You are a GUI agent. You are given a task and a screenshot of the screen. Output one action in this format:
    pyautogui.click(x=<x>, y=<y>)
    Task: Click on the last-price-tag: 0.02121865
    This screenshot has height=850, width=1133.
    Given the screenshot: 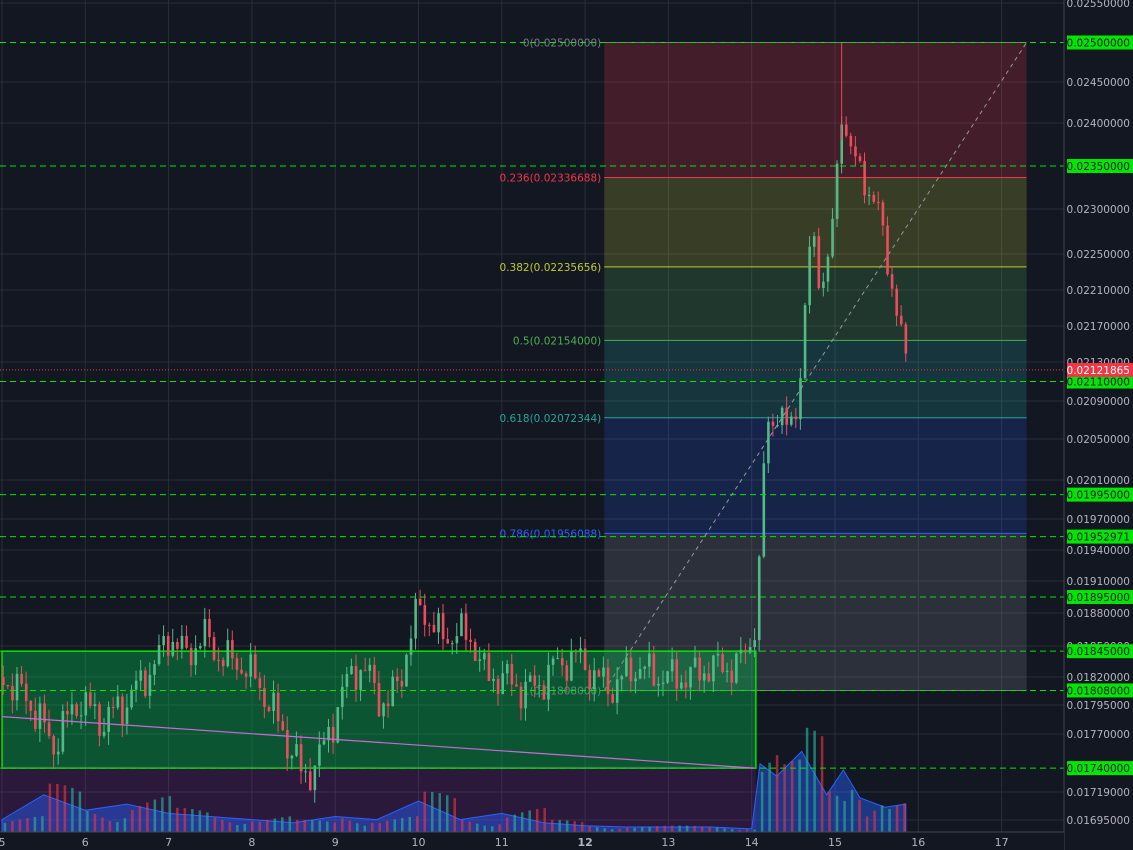 What is the action you would take?
    pyautogui.click(x=1100, y=369)
    